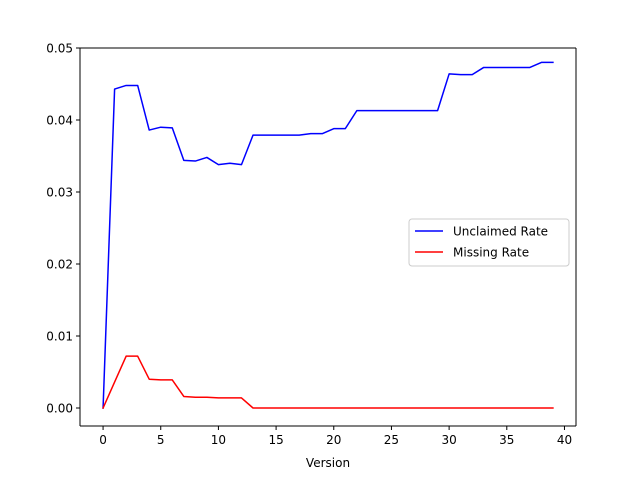 The width and height of the screenshot is (640, 480). I want to click on legend-box, so click(489, 242).